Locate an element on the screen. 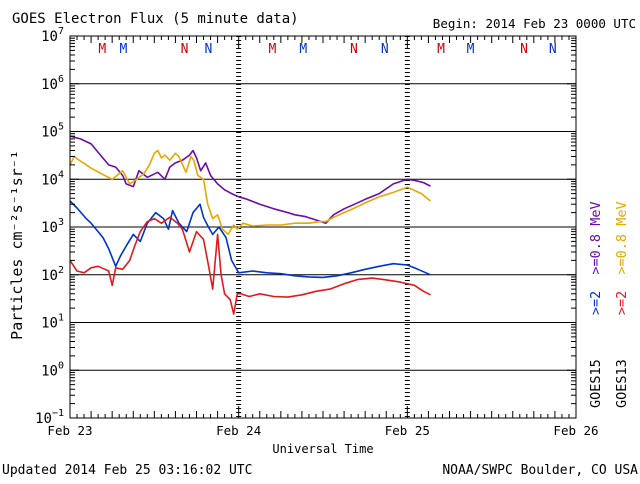 Image resolution: width=640 pixels, height=484 pixels. x-tick-label: Feb 23 is located at coordinates (69, 430).